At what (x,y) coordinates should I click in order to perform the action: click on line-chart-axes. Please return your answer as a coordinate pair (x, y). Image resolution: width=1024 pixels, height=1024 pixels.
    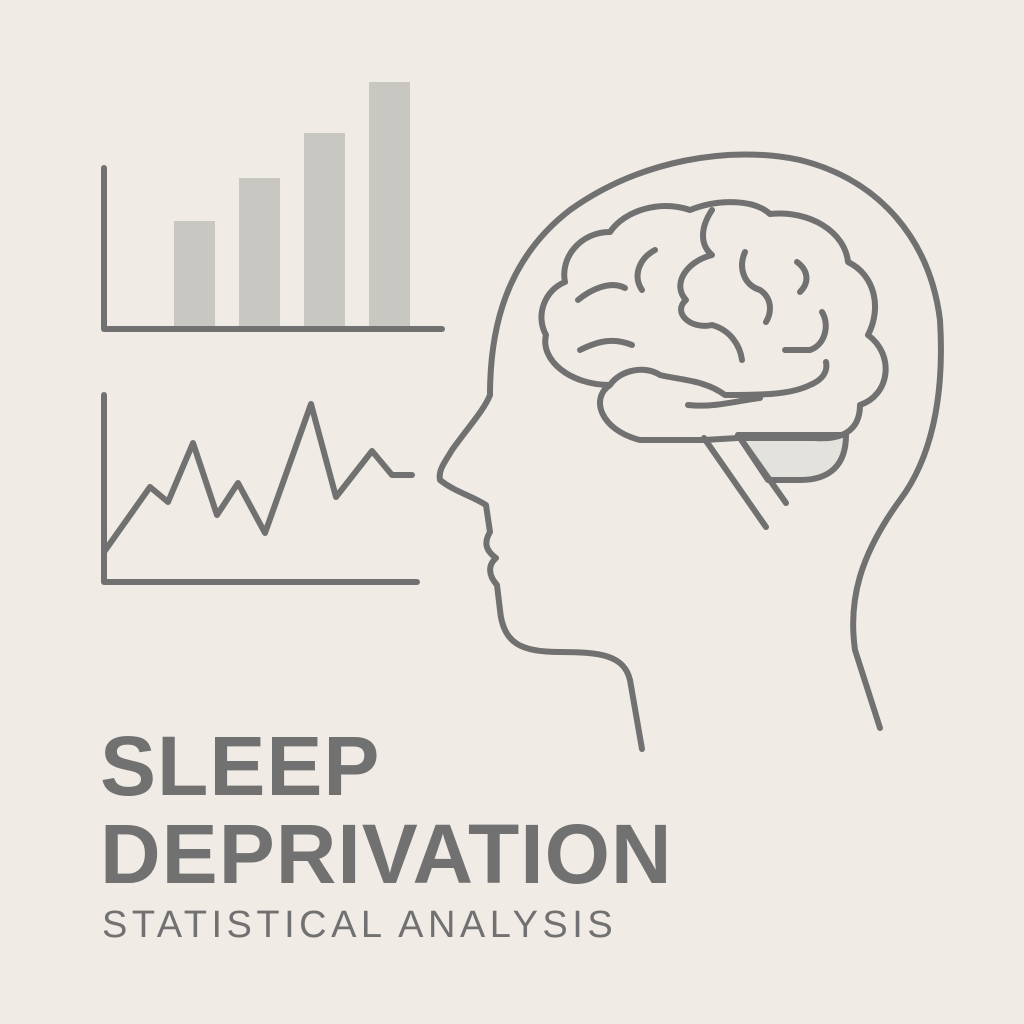
    Looking at the image, I should click on (260, 488).